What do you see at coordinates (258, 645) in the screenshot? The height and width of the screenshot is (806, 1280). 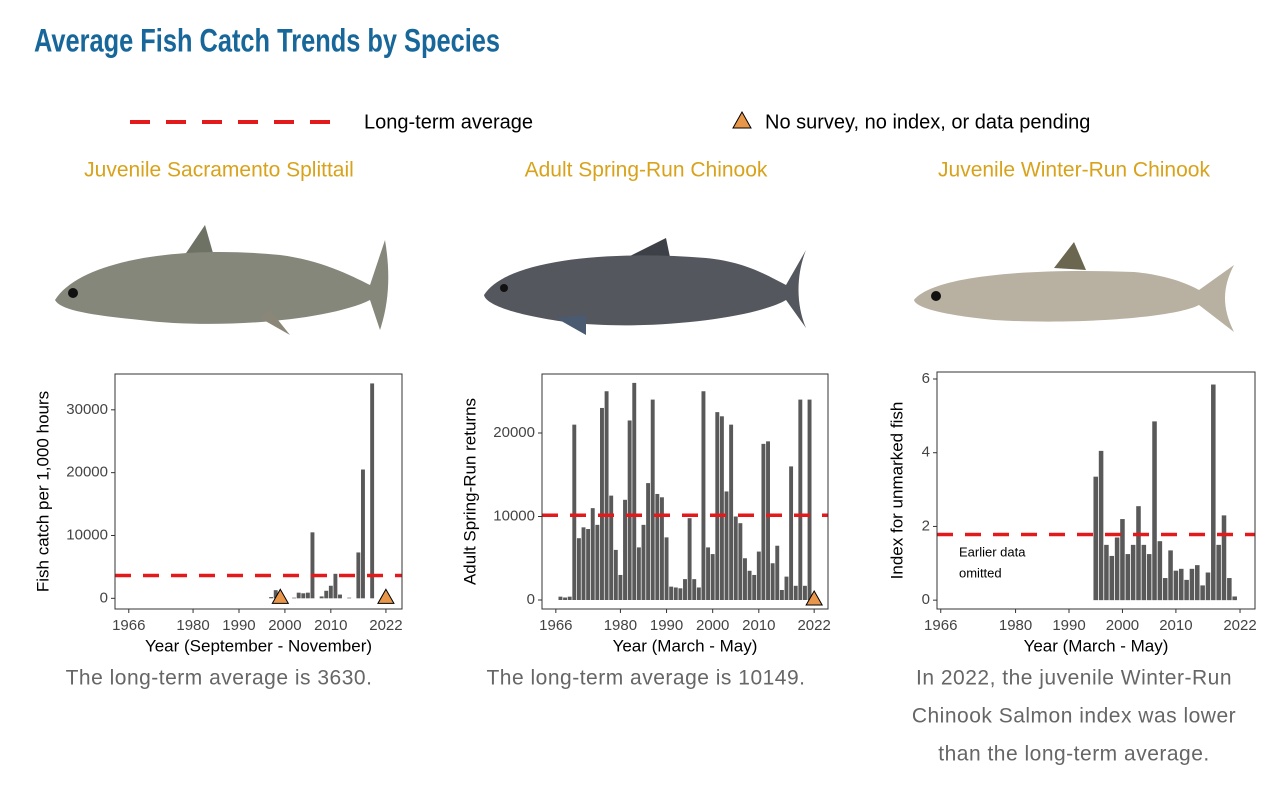 I see `x-axis-label: Year (September - November)` at bounding box center [258, 645].